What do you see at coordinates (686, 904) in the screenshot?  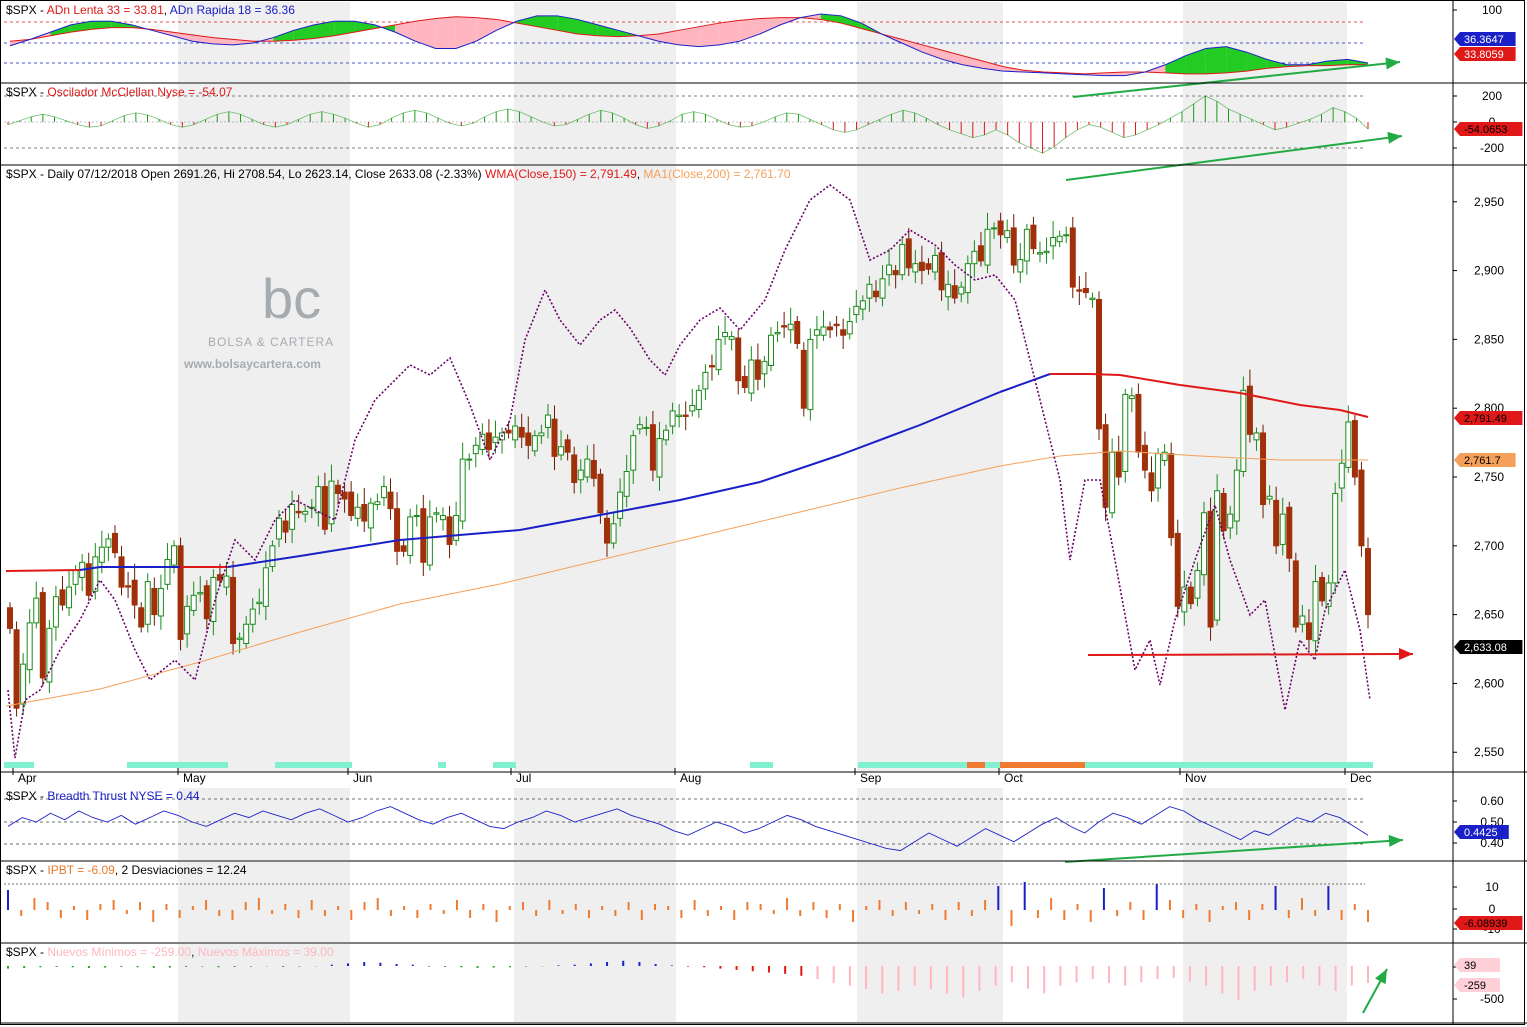 I see `ipbt-panel` at bounding box center [686, 904].